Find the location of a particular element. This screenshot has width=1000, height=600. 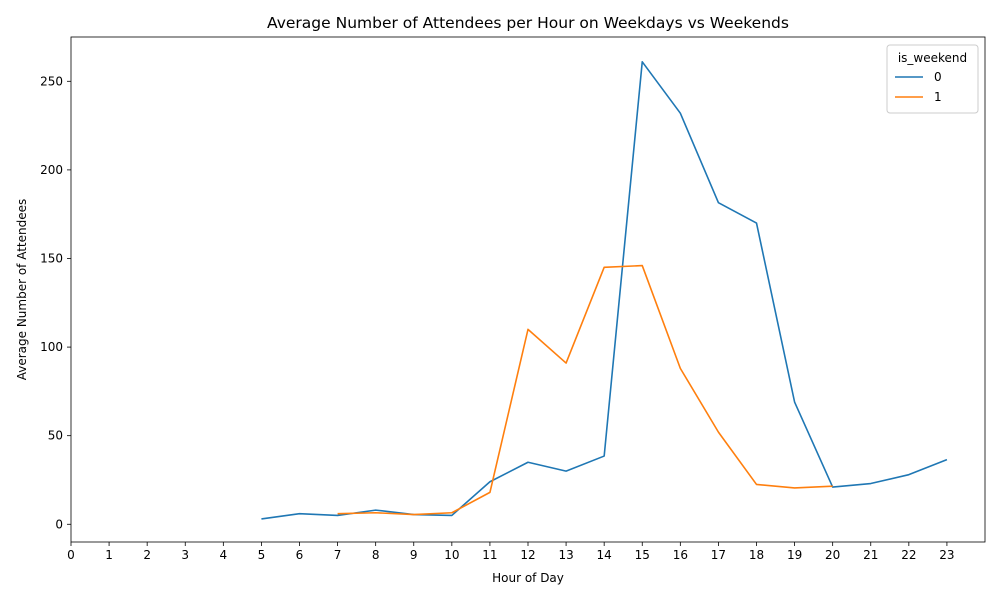

x-tick-label: 18 is located at coordinates (756, 555).